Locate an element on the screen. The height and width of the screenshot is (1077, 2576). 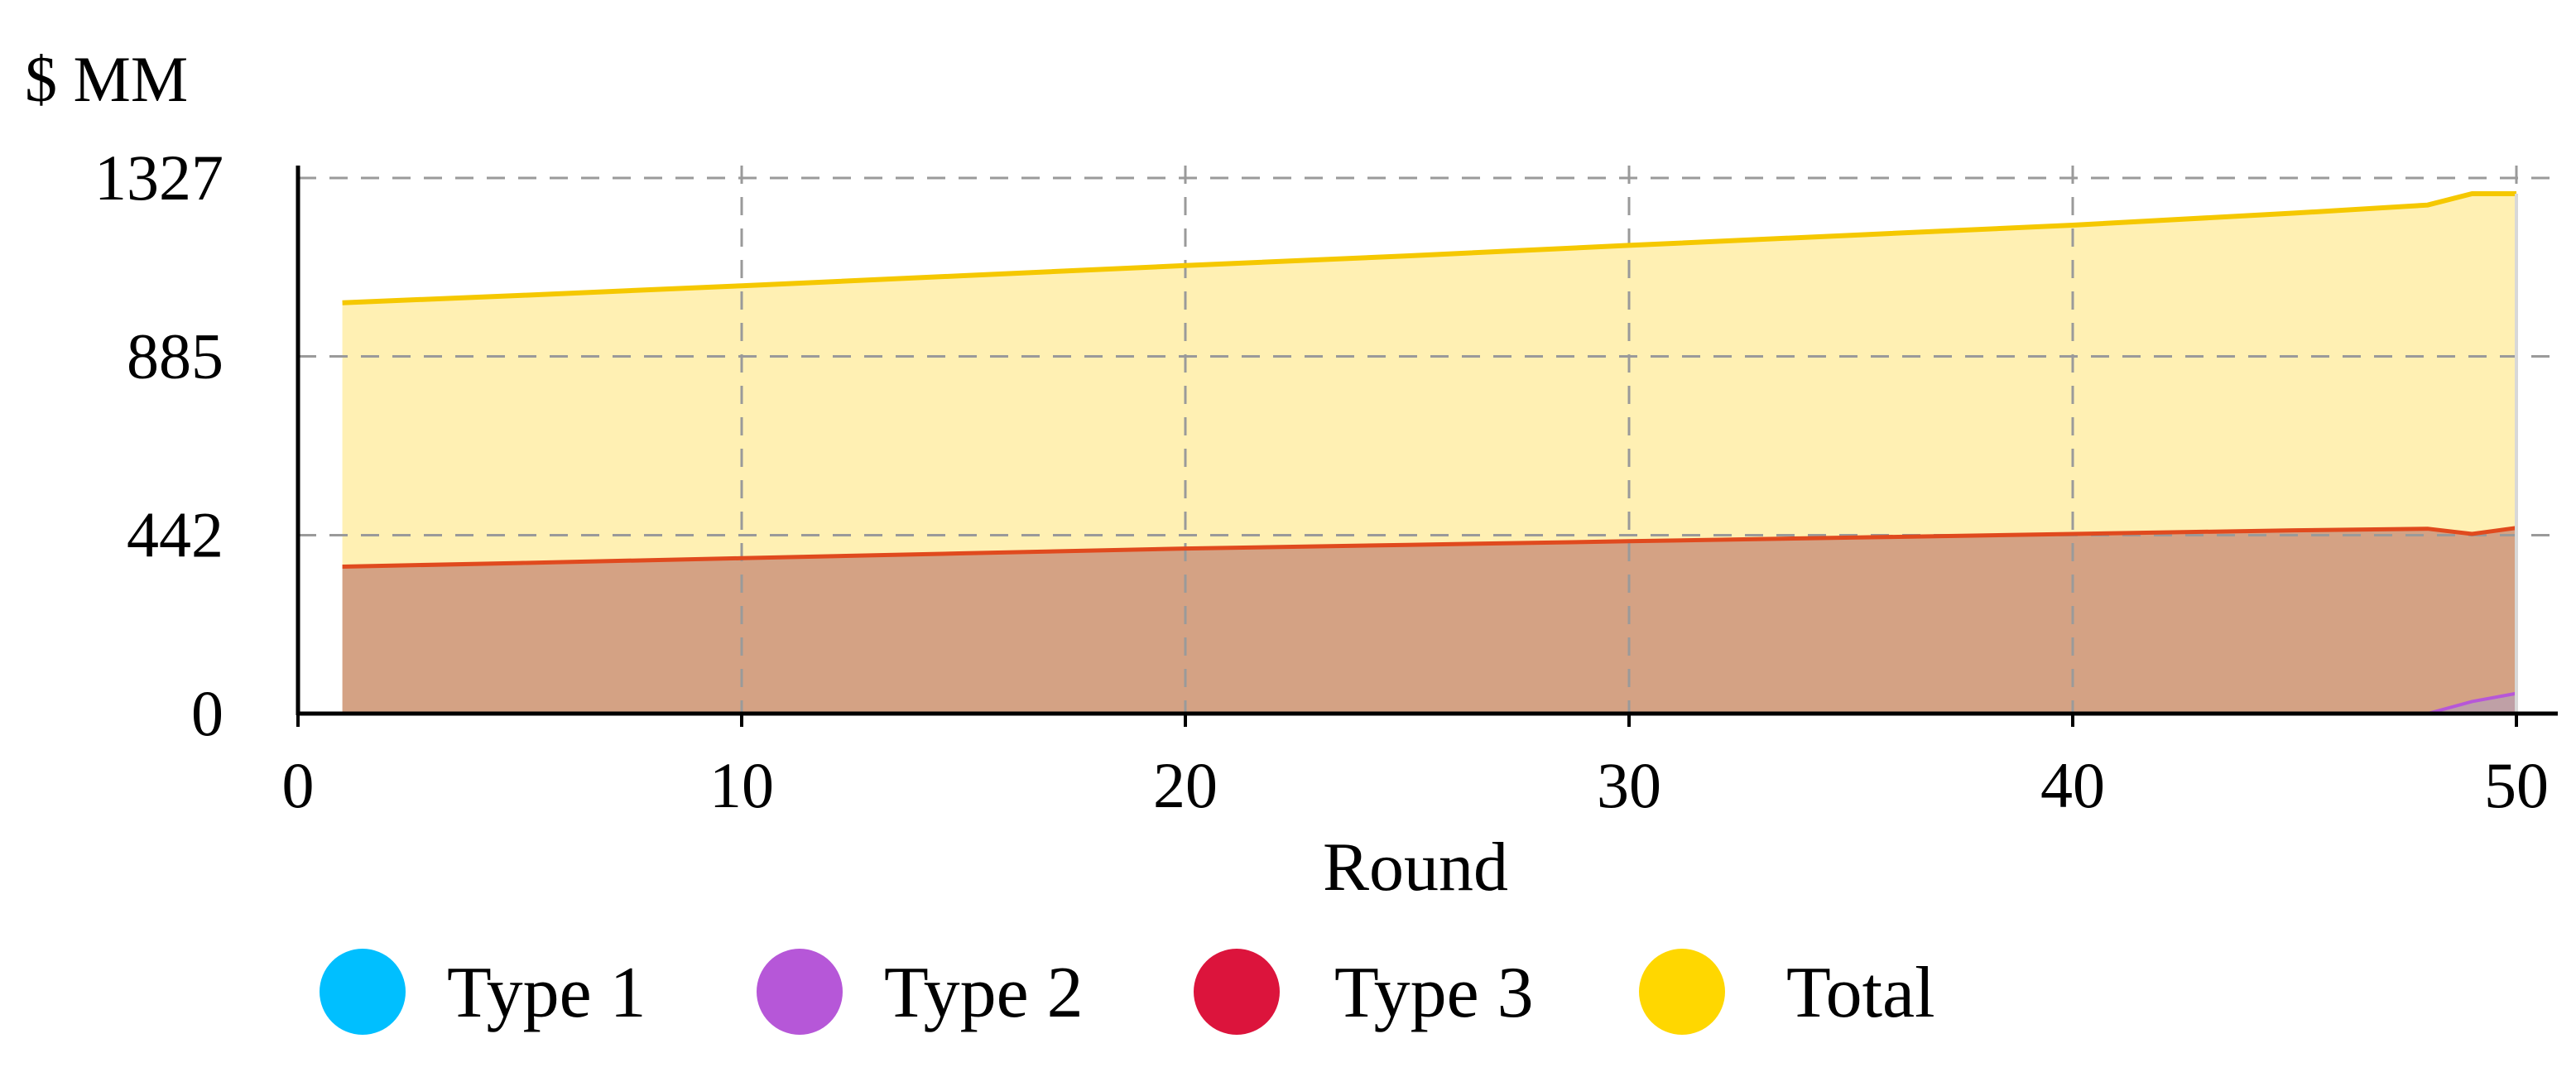
x-tick-label-30: 30 is located at coordinates (1629, 785).